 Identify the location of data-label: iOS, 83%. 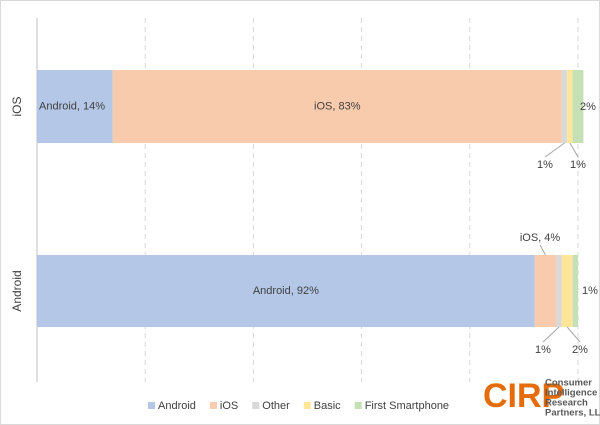
(337, 106).